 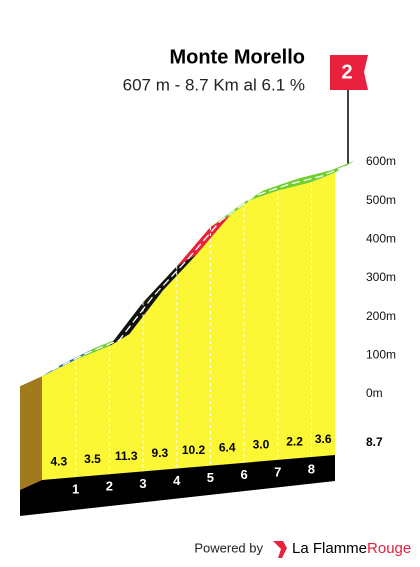 What do you see at coordinates (92, 459) in the screenshot?
I see `gradient-label: 3.5` at bounding box center [92, 459].